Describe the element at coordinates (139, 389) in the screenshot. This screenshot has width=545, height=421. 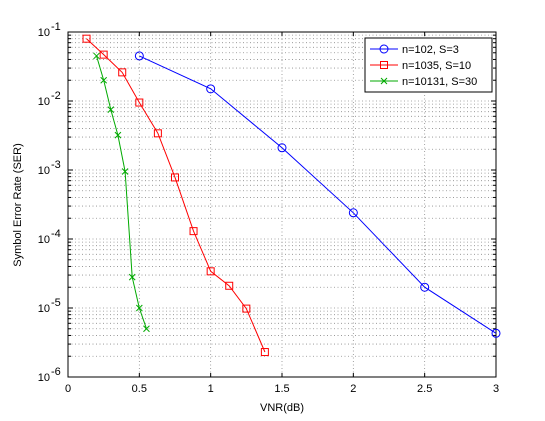
I see `x-tick-label: 0.5` at that location.